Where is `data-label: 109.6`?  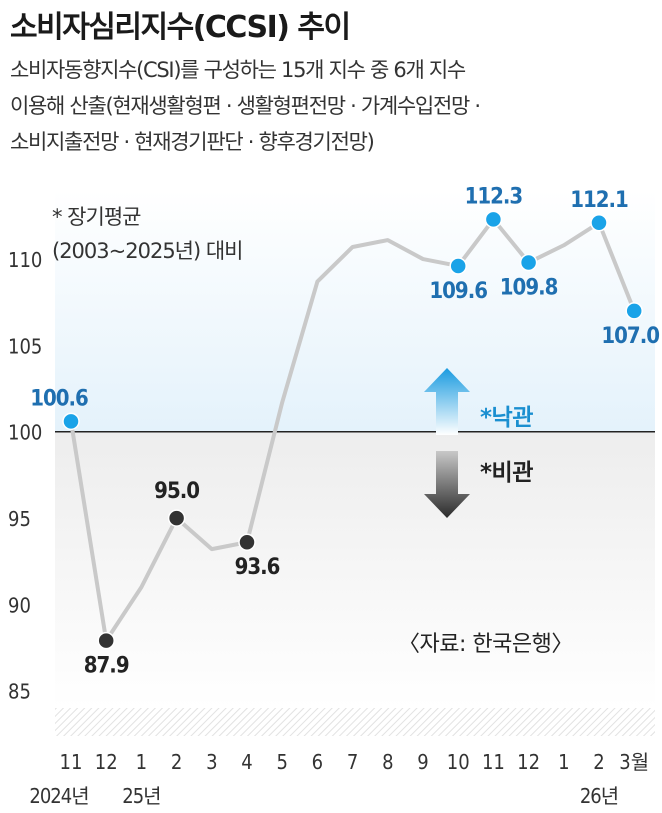
data-label: 109.6 is located at coordinates (458, 291).